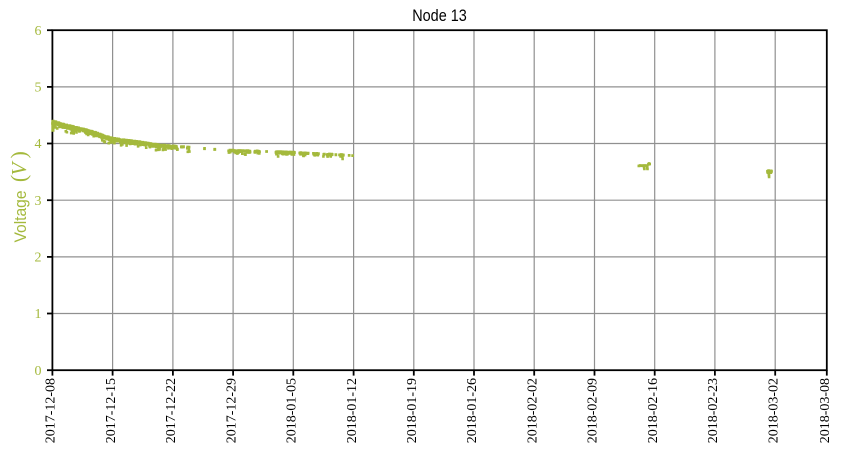 The height and width of the screenshot is (459, 842). Describe the element at coordinates (38, 201) in the screenshot. I see `svg-text: 3` at that location.